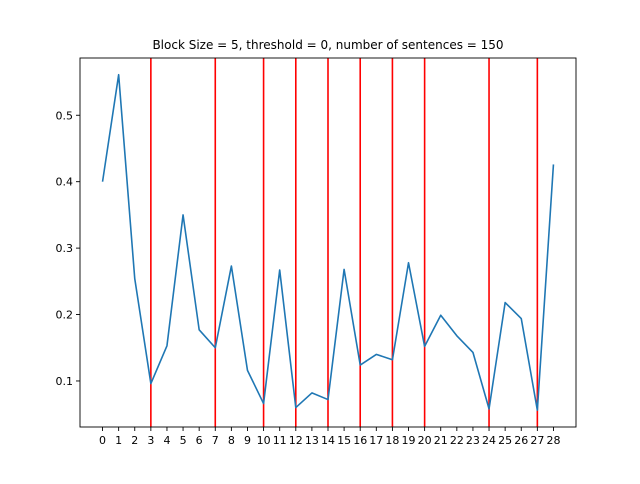  What do you see at coordinates (65, 315) in the screenshot?
I see `y-tick-label: 0.2` at bounding box center [65, 315].